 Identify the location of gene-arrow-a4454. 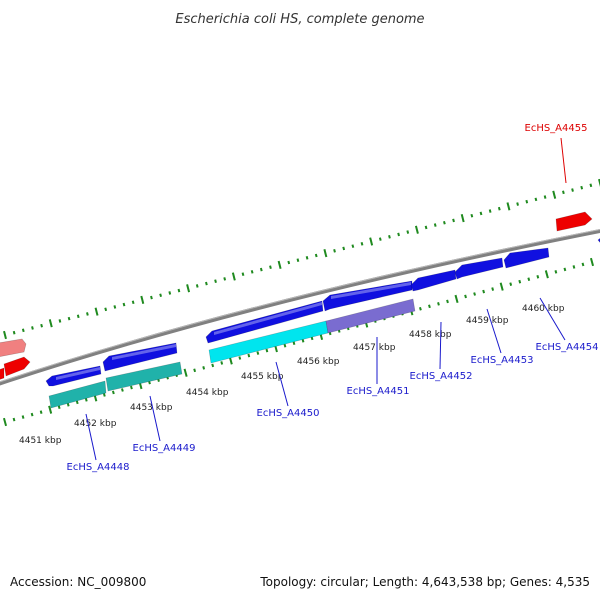
(526, 258).